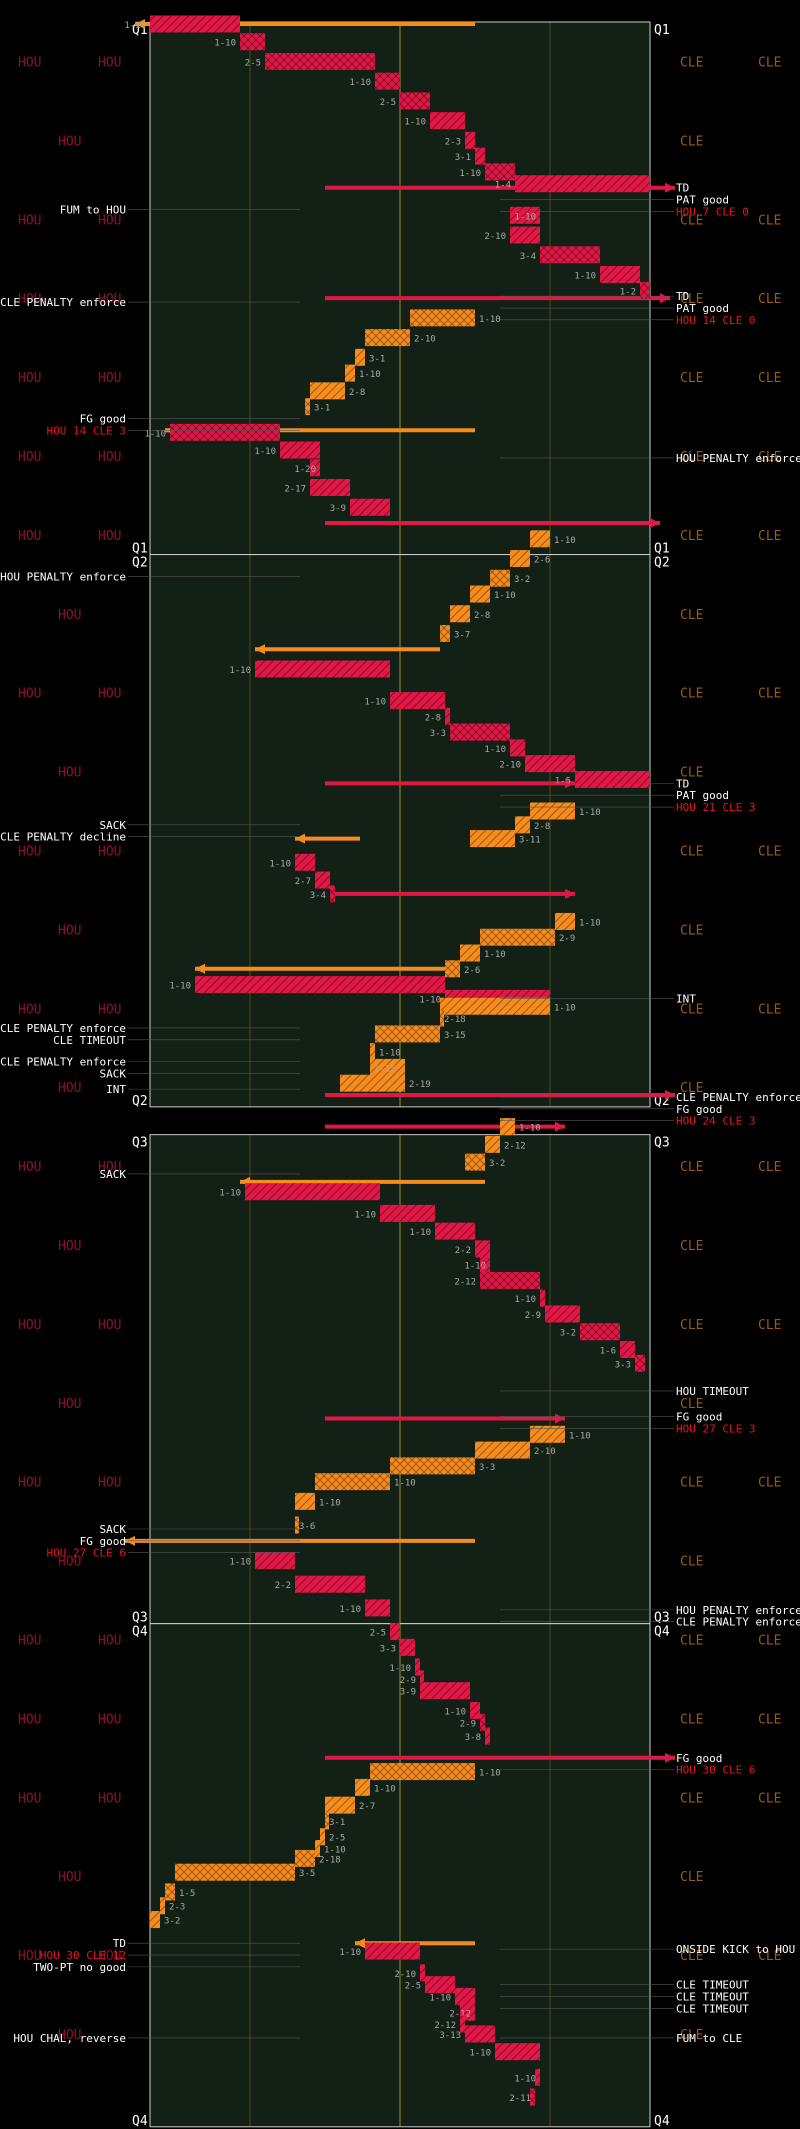 The image size is (800, 2129). I want to click on event-label: HOU 30 CLE 6, so click(715, 1770).